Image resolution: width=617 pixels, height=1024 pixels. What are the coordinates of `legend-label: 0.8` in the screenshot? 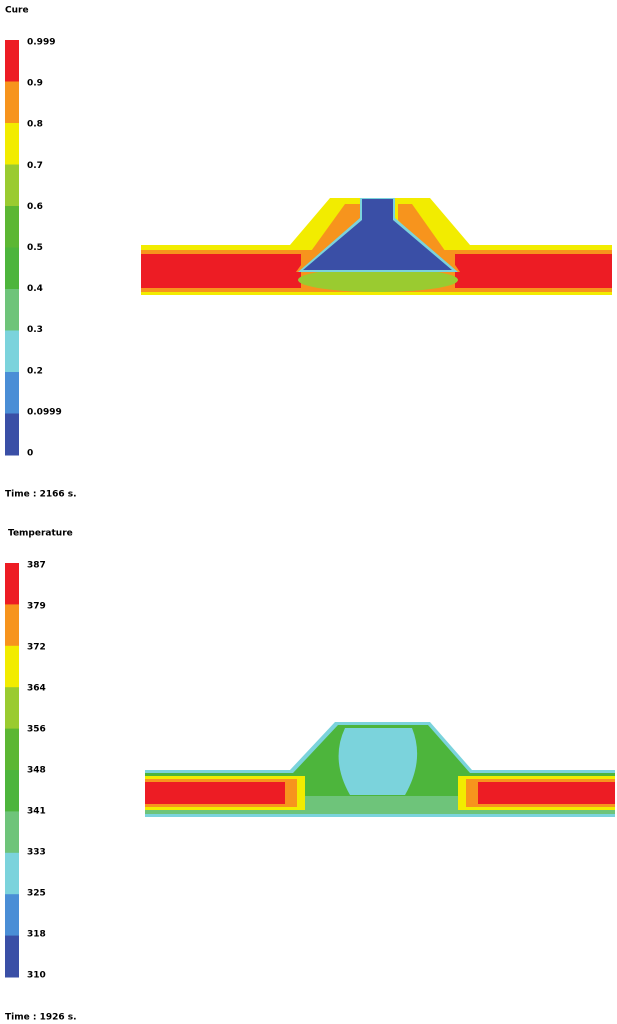 It's located at (35, 125).